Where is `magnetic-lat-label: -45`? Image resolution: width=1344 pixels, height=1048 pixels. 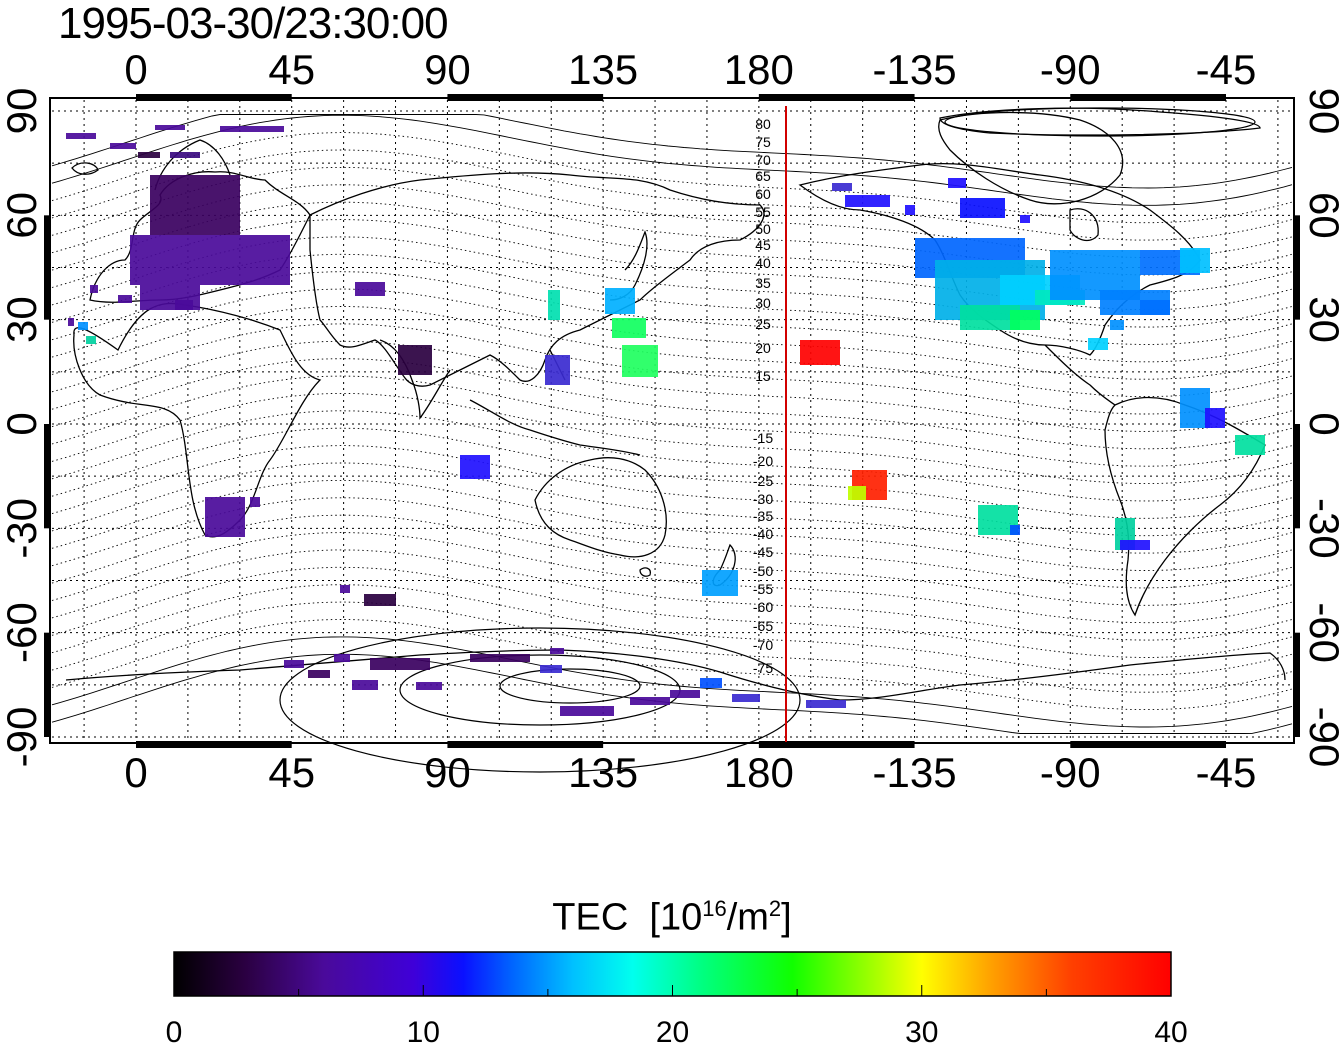 magnetic-lat-label: -45 is located at coordinates (763, 552).